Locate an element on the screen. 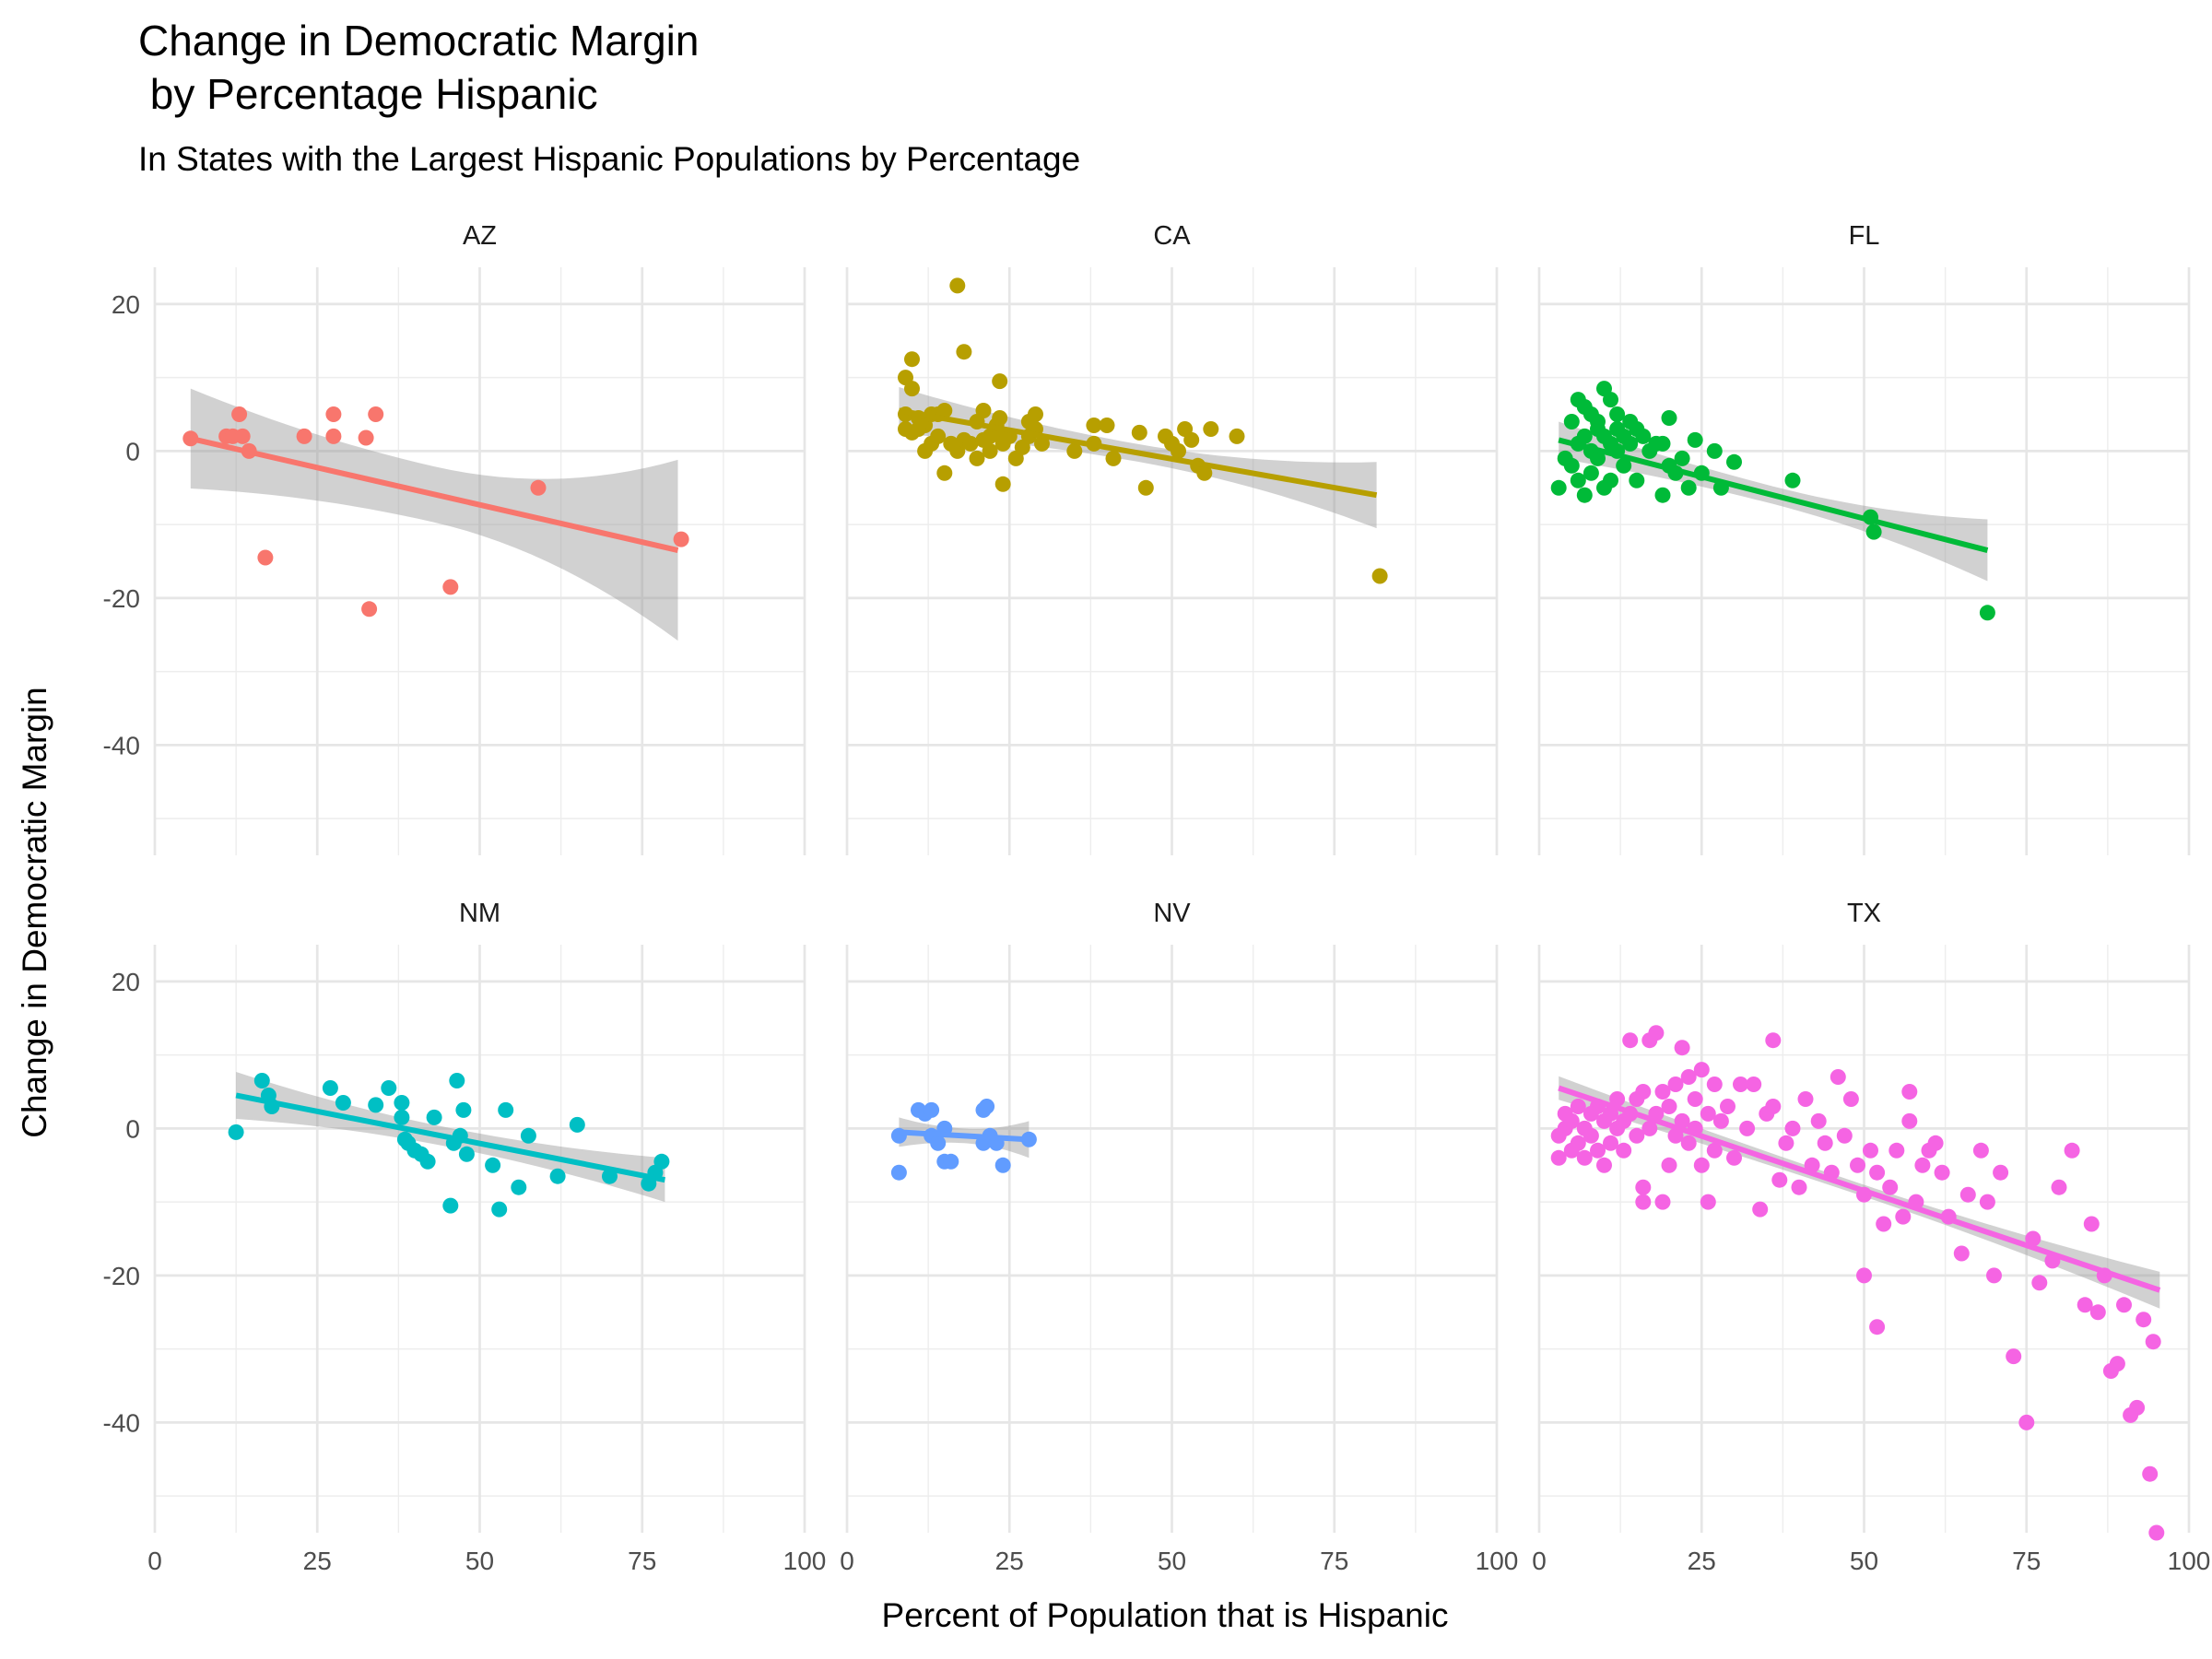 Image resolution: width=2212 pixels, height=1659 pixels. x-tick-label: 25 is located at coordinates (317, 1561).